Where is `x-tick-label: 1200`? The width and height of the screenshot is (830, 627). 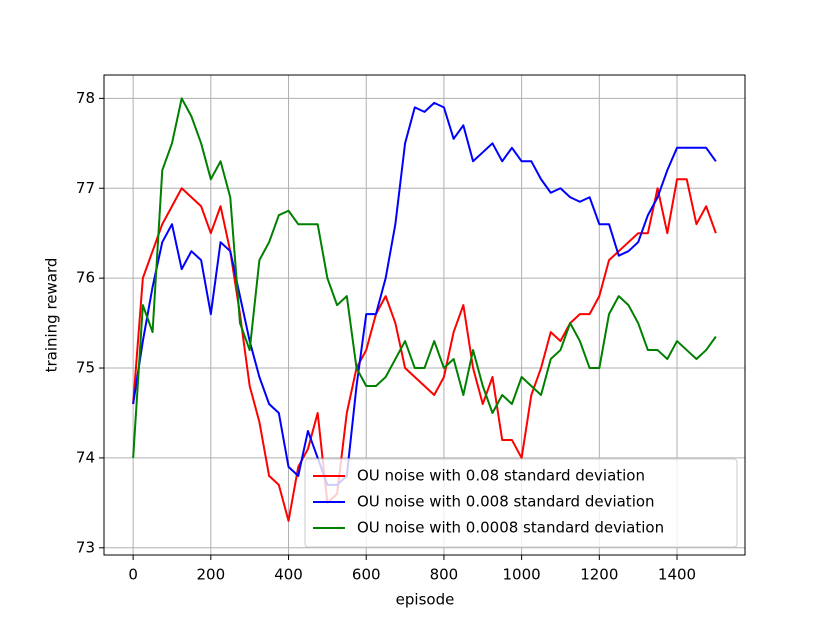
x-tick-label: 1200 is located at coordinates (599, 575).